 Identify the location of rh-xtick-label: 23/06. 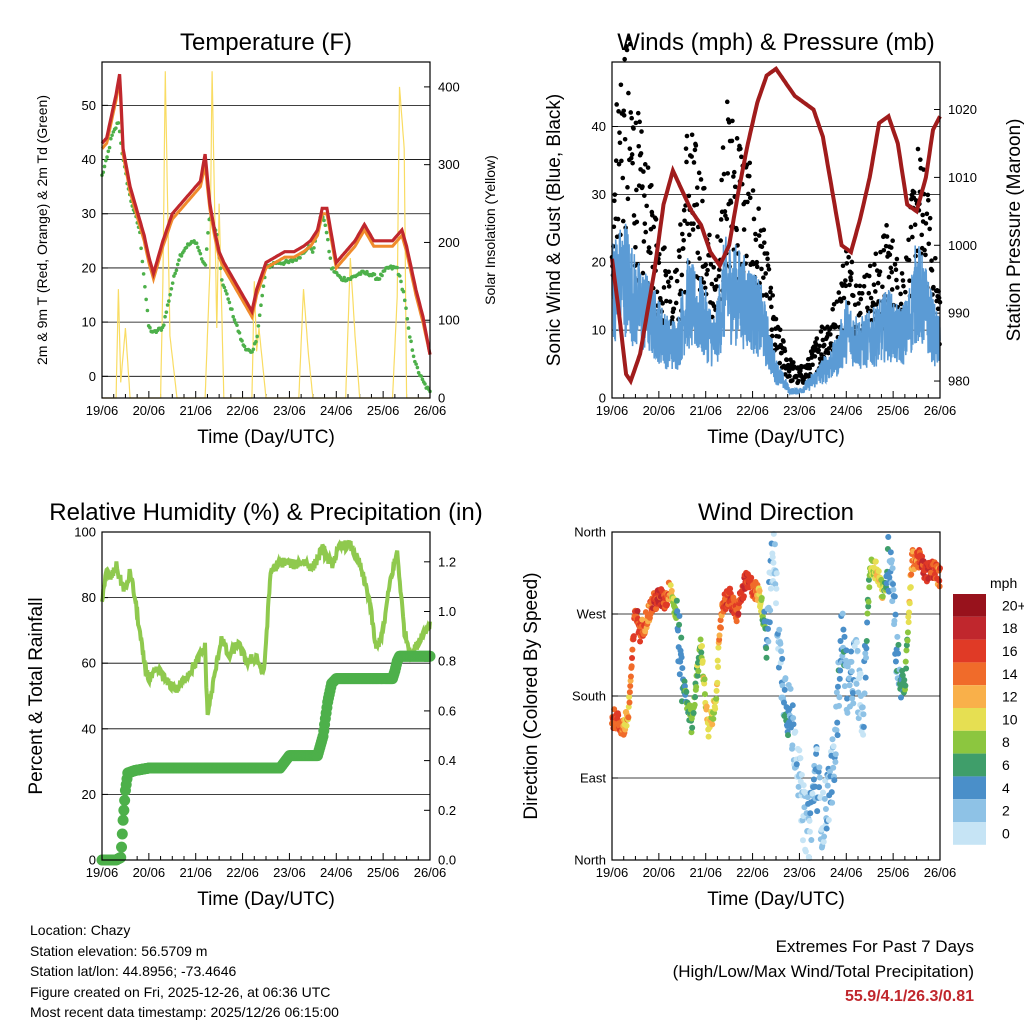
(289, 872).